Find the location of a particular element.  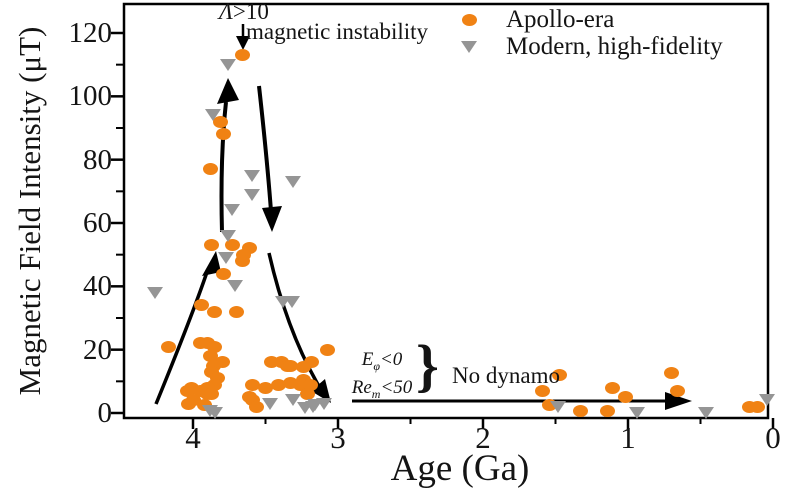

lambda-symbol: Λ is located at coordinates (226, 12).